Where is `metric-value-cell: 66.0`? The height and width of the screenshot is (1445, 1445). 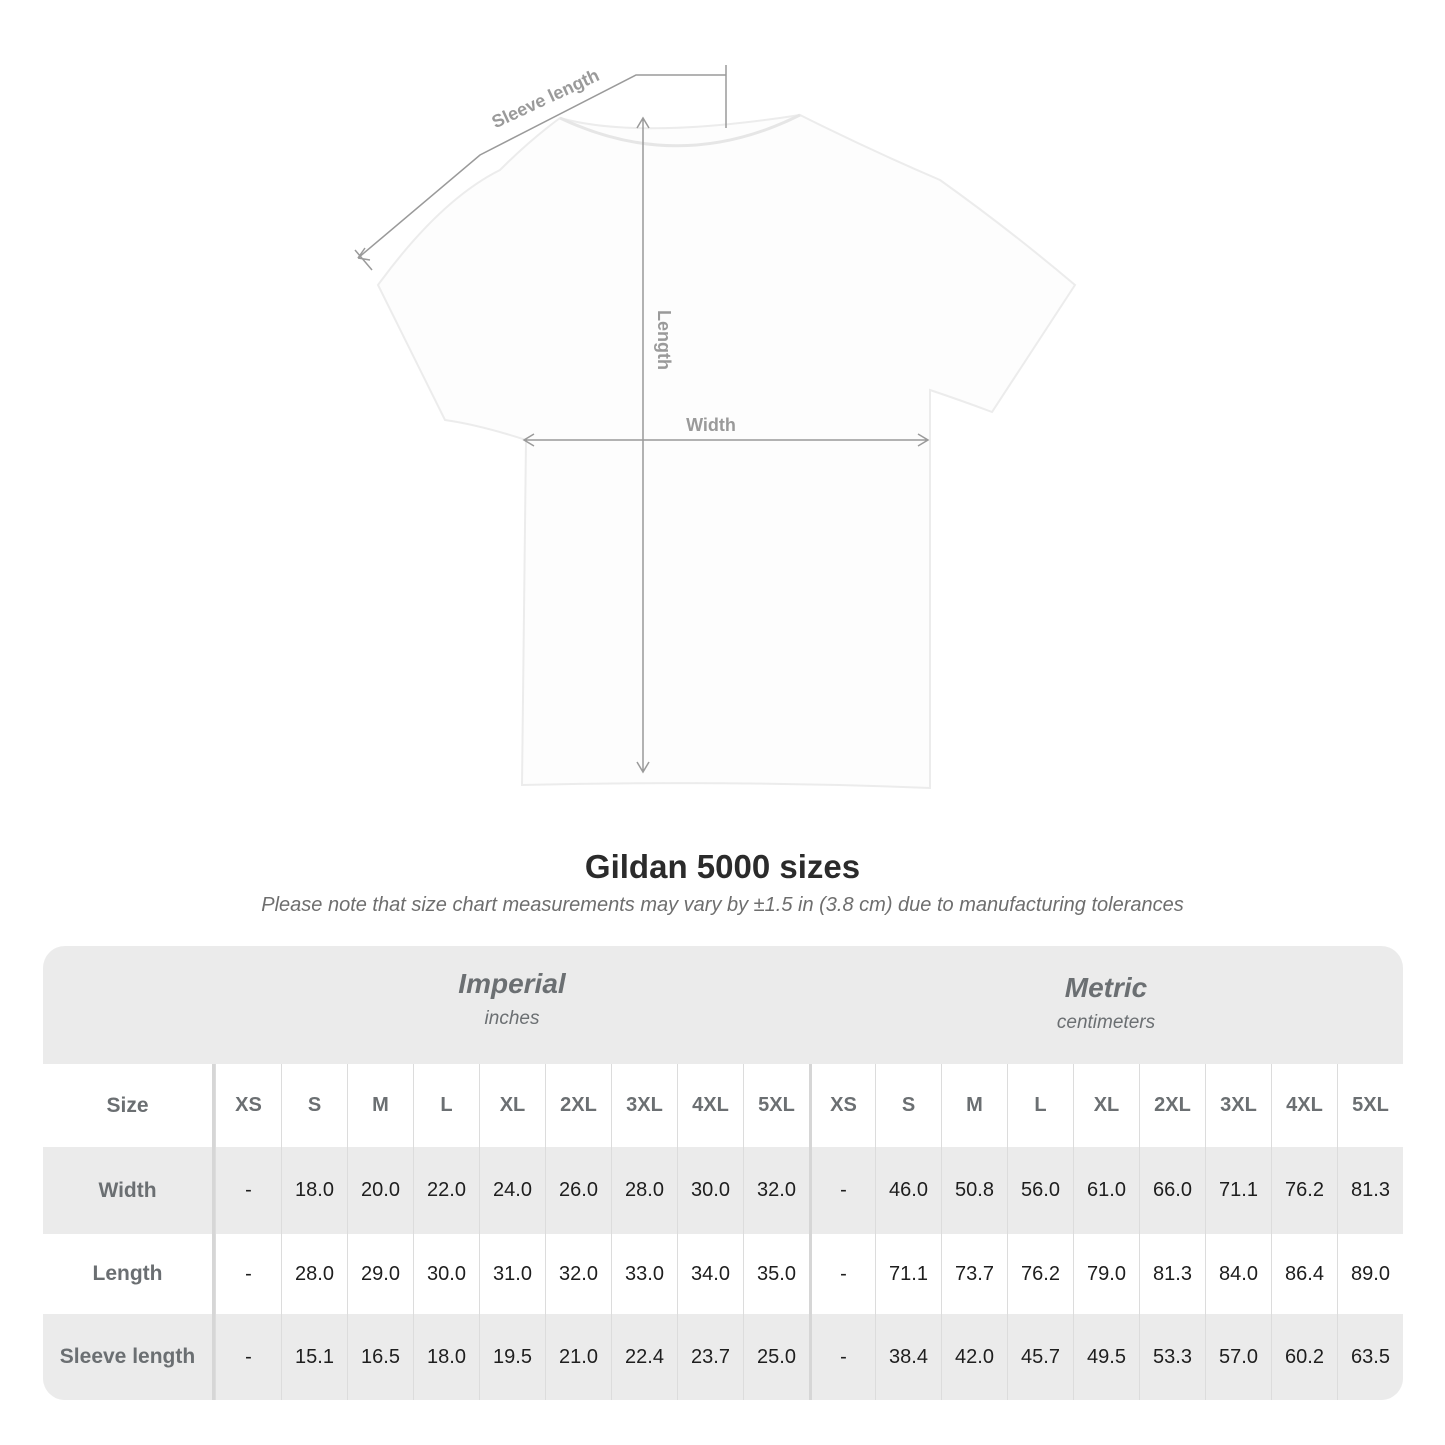 metric-value-cell: 66.0 is located at coordinates (1172, 1190).